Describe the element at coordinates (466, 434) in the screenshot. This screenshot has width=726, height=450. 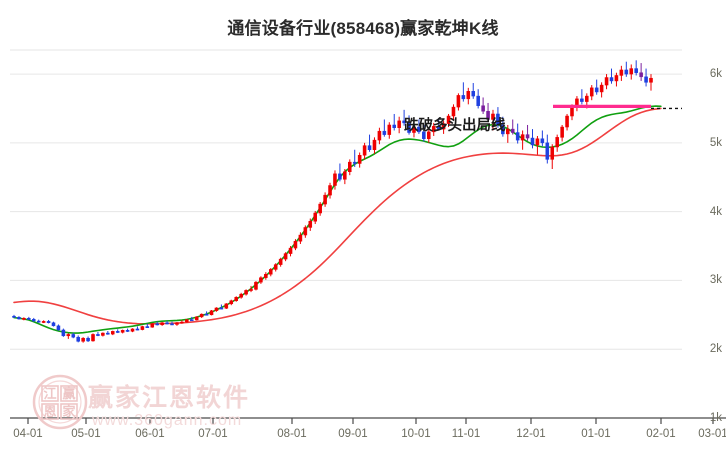
I see `x-axis-tick-label: 11-01` at that location.